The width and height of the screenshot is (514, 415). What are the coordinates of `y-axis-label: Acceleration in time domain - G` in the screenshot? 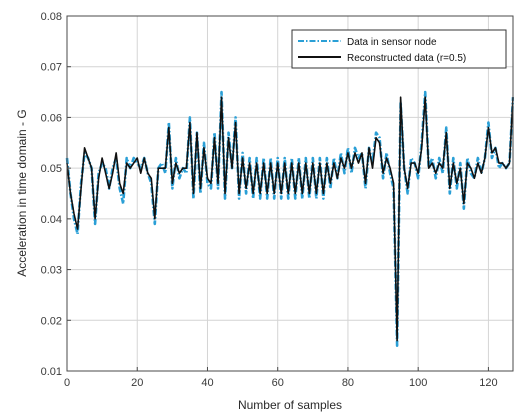 It's located at (22, 192).